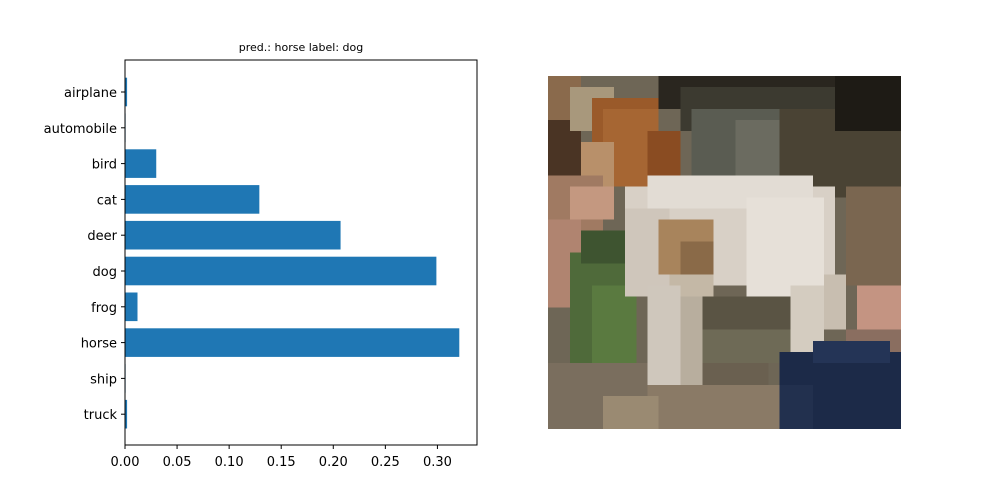 The width and height of the screenshot is (1000, 500). What do you see at coordinates (192, 199) in the screenshot?
I see `bar-cat` at bounding box center [192, 199].